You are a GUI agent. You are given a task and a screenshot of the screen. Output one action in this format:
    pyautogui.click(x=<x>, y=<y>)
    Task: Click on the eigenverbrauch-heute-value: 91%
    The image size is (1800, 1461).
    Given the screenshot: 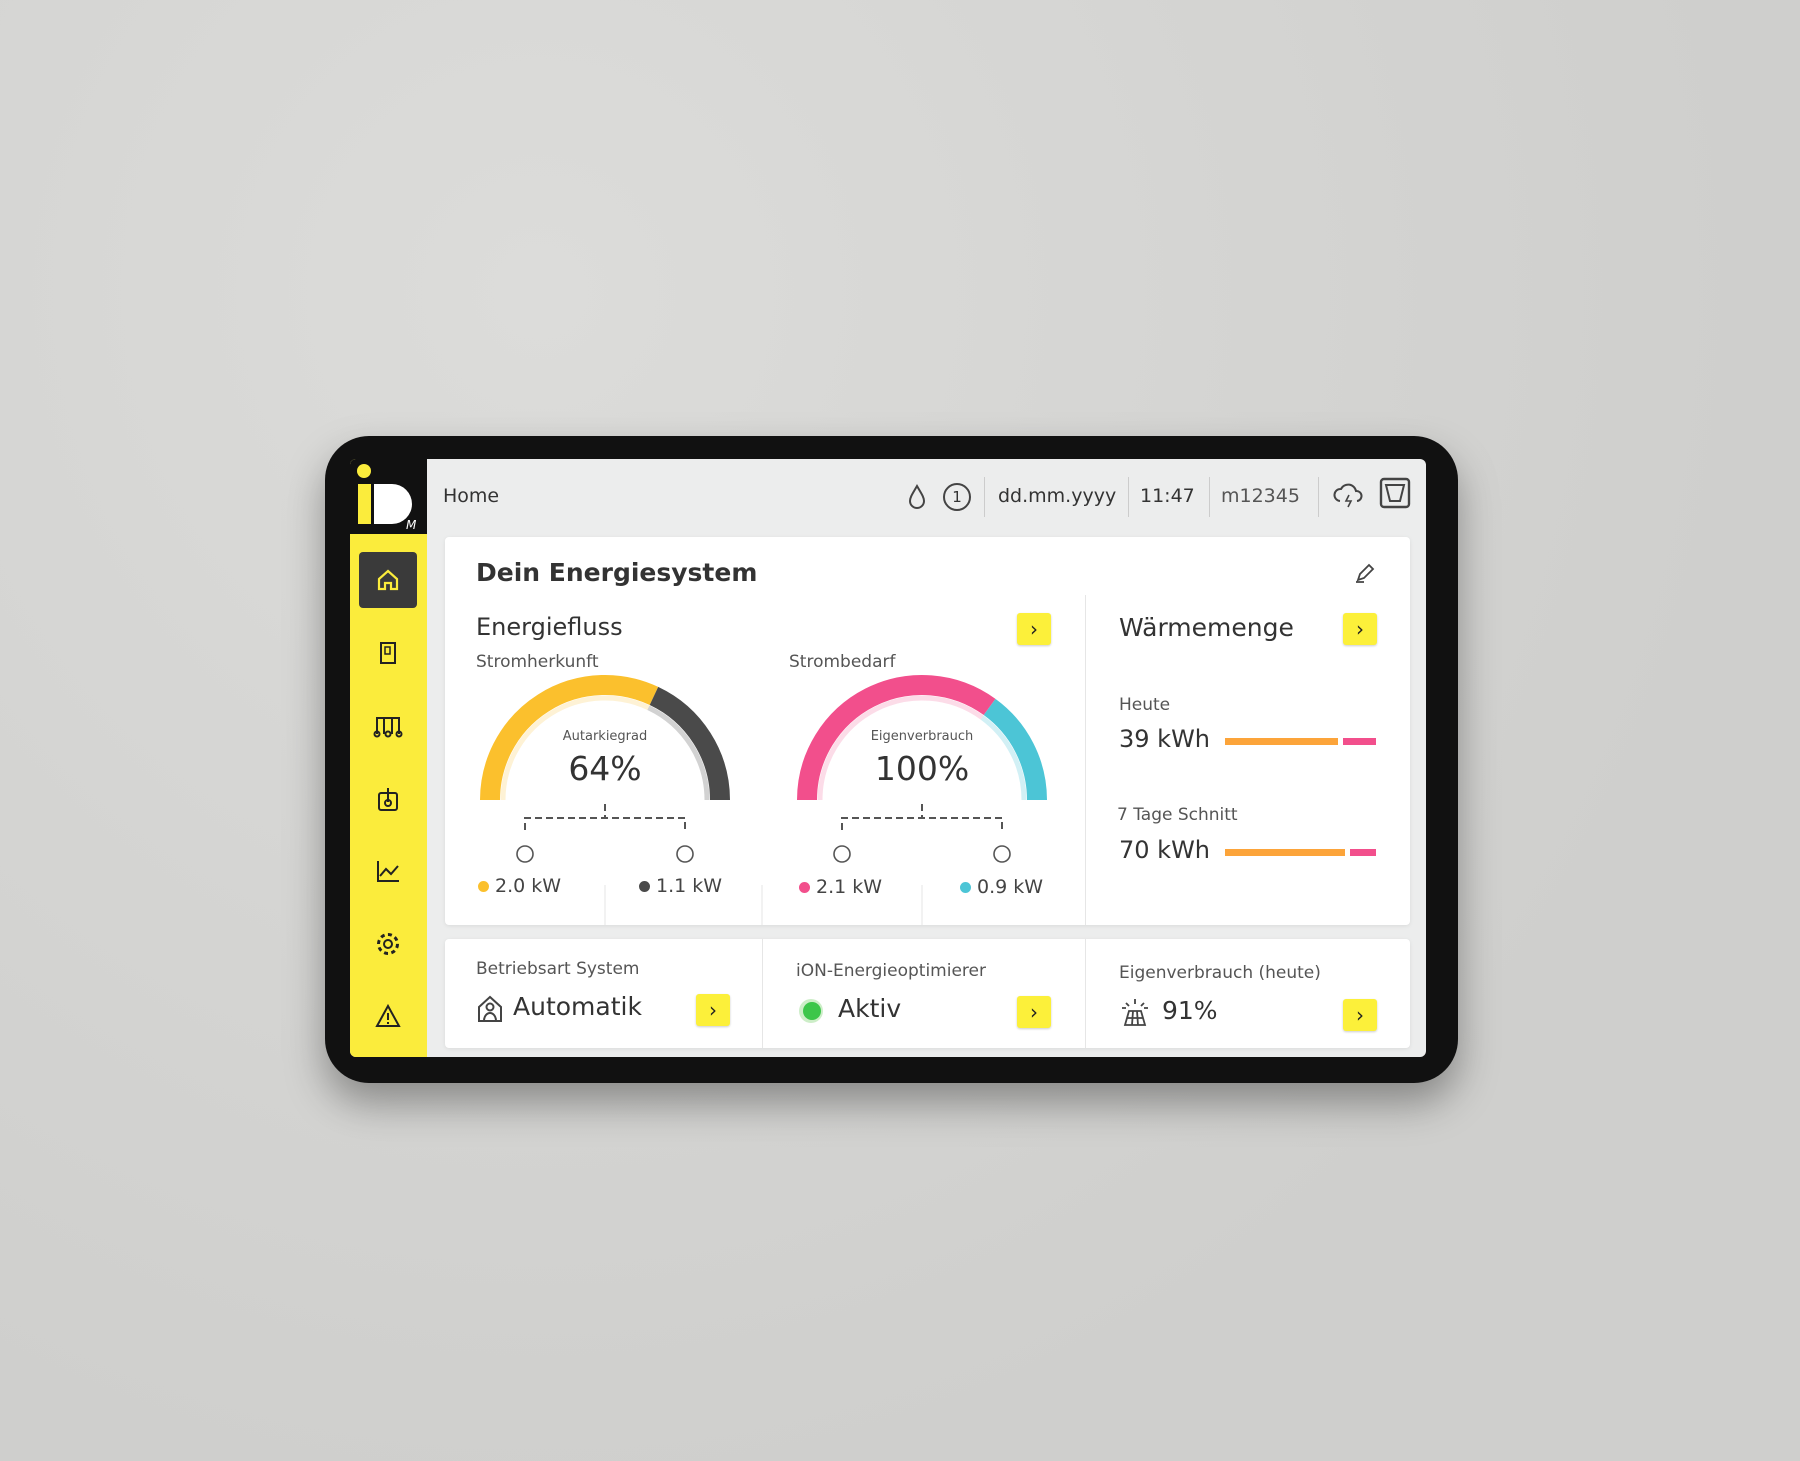 What is the action you would take?
    pyautogui.click(x=1190, y=1010)
    